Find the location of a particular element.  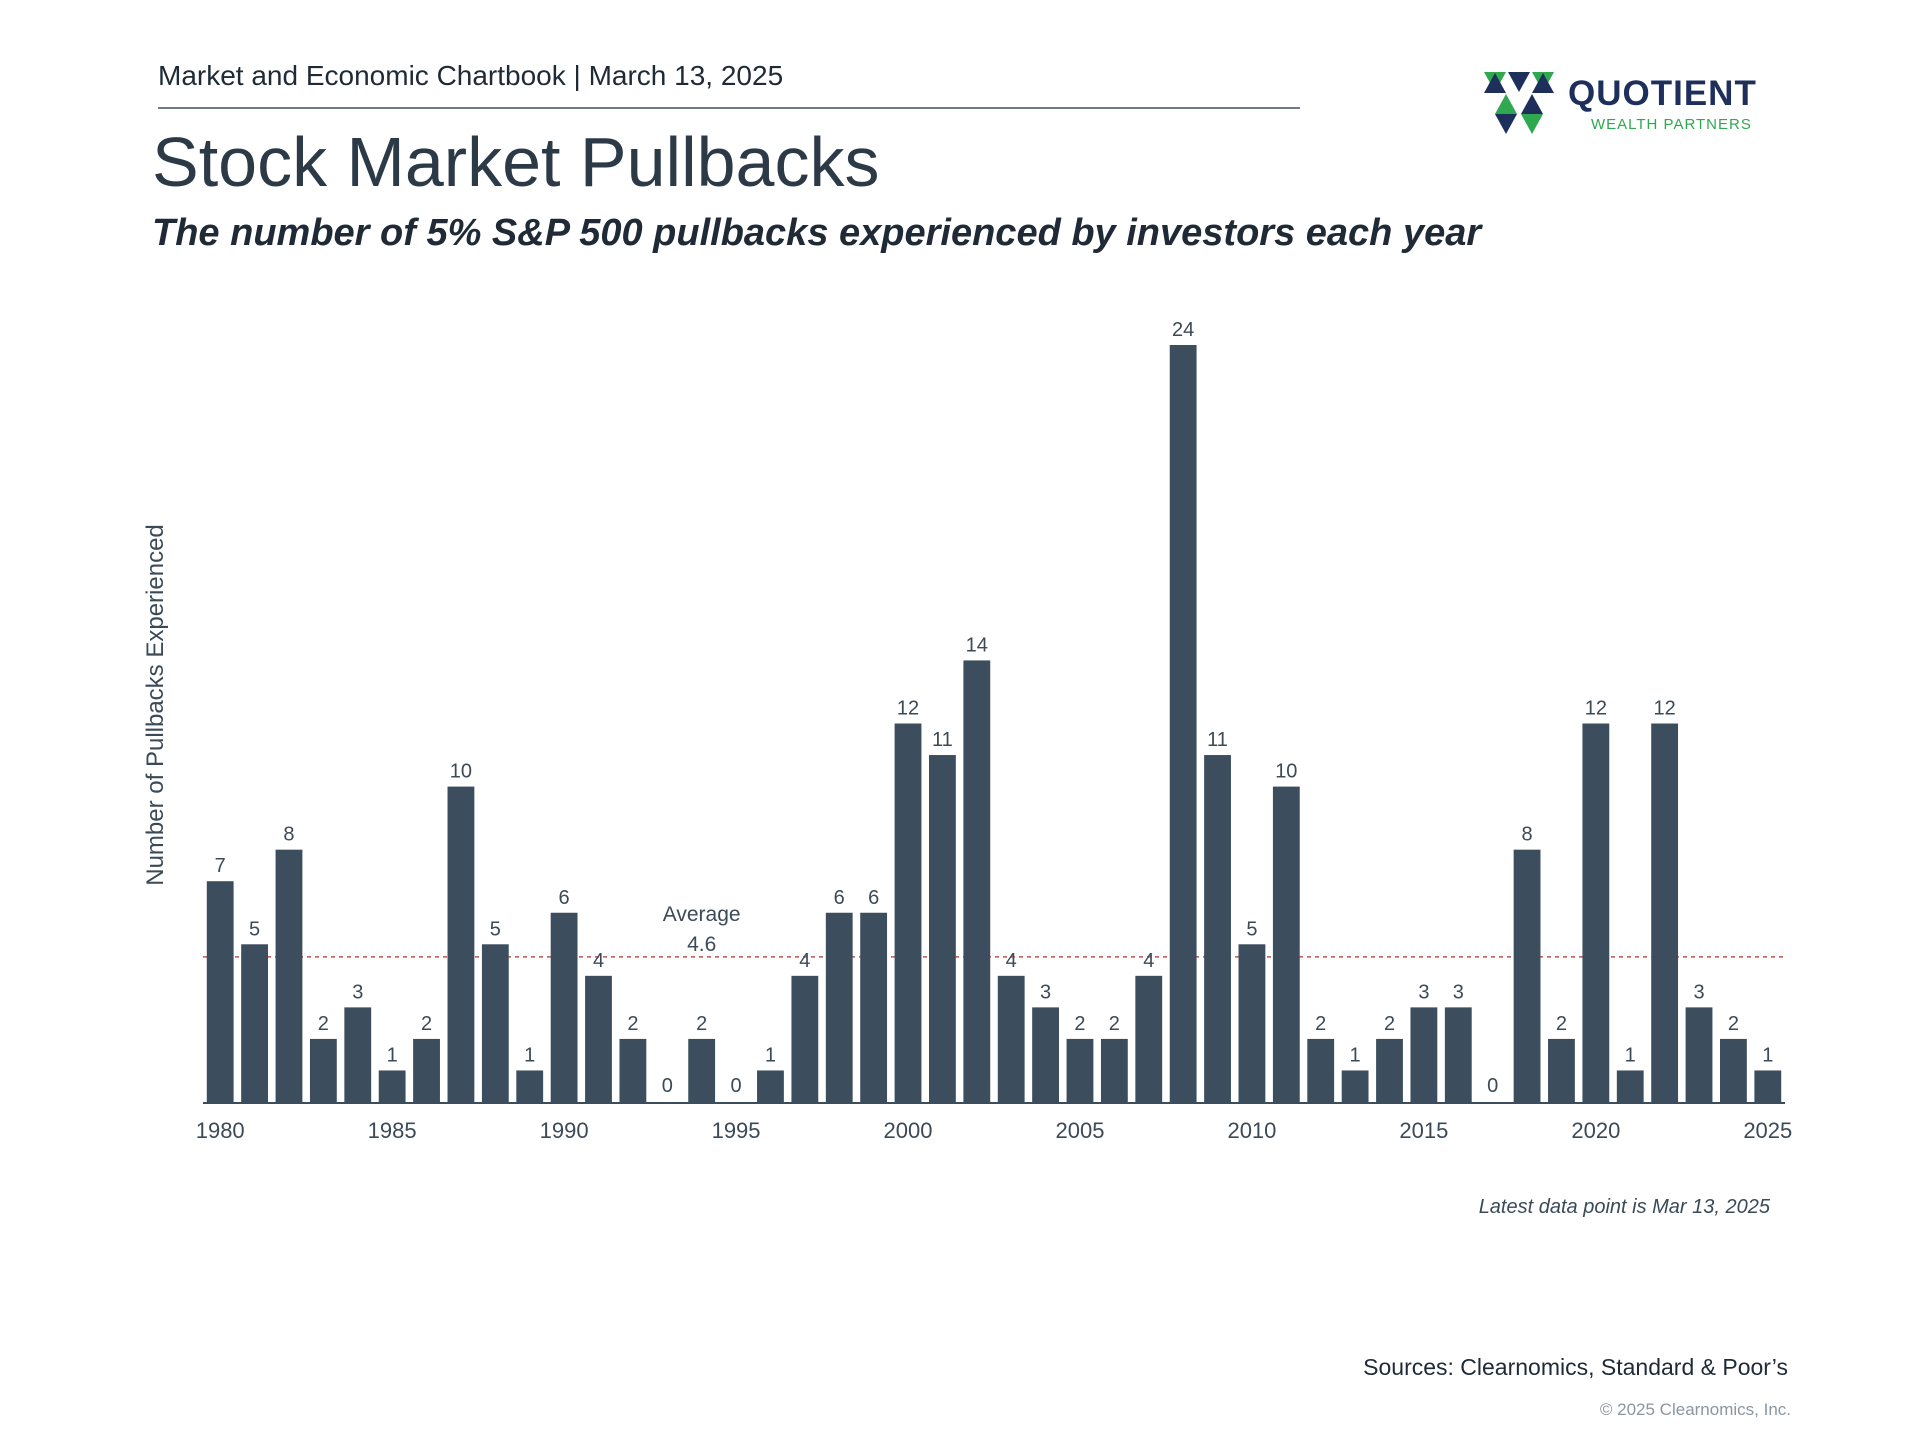

value-label-2002: 14 is located at coordinates (977, 645).